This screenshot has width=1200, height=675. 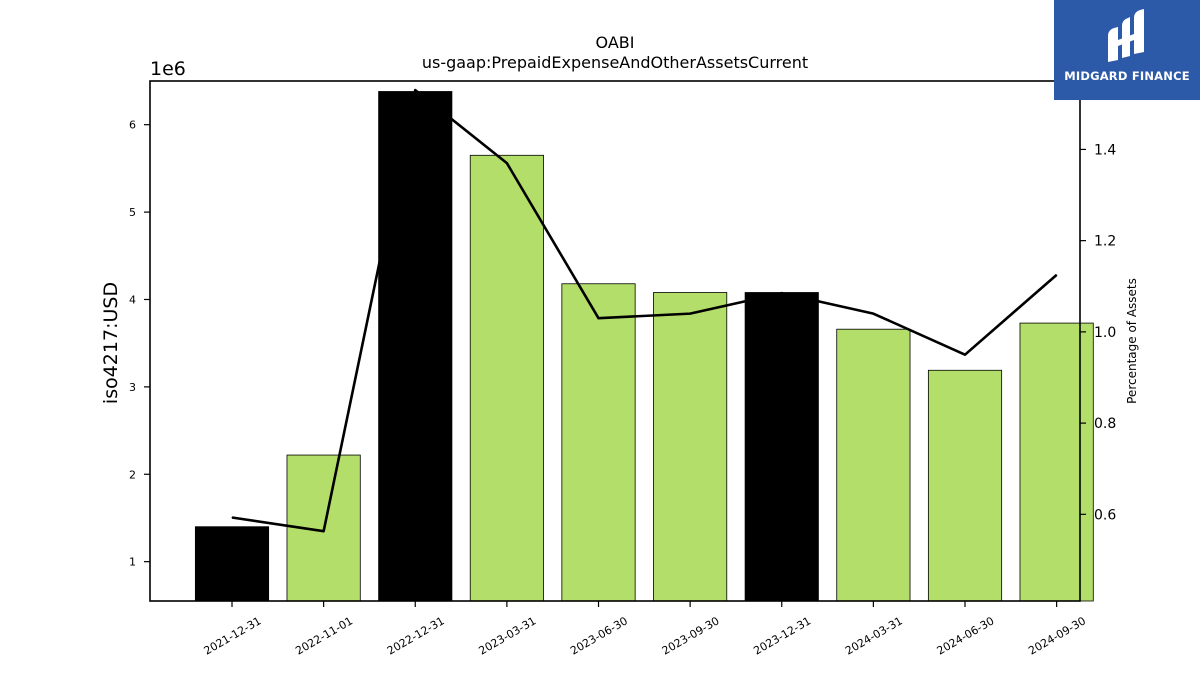 I want to click on y-tick-label: 4, so click(x=132, y=299).